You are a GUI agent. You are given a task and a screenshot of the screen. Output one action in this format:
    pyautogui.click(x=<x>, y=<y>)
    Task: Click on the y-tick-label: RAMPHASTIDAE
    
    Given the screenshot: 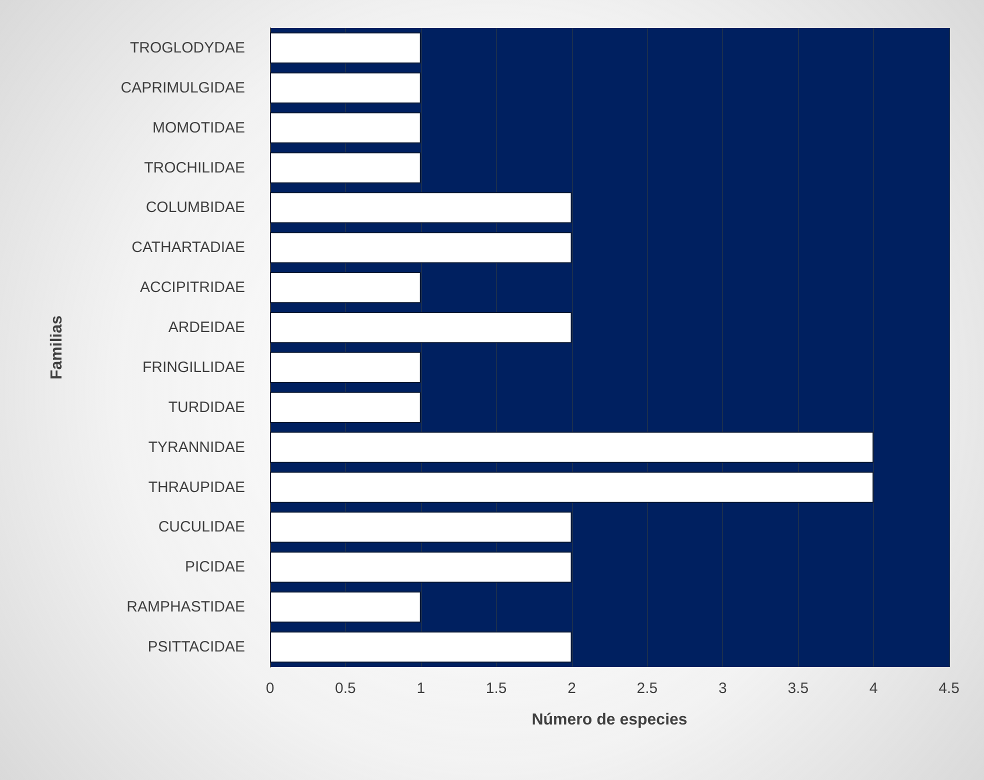 What is the action you would take?
    pyautogui.click(x=185, y=607)
    